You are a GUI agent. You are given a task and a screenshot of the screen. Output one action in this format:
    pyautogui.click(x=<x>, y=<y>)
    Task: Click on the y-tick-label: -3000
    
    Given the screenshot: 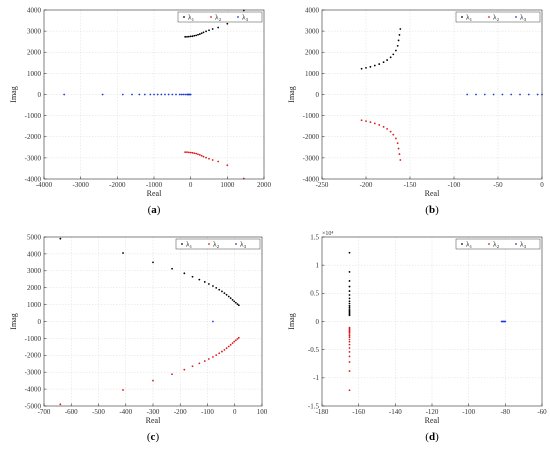 What is the action you would take?
    pyautogui.click(x=33, y=158)
    